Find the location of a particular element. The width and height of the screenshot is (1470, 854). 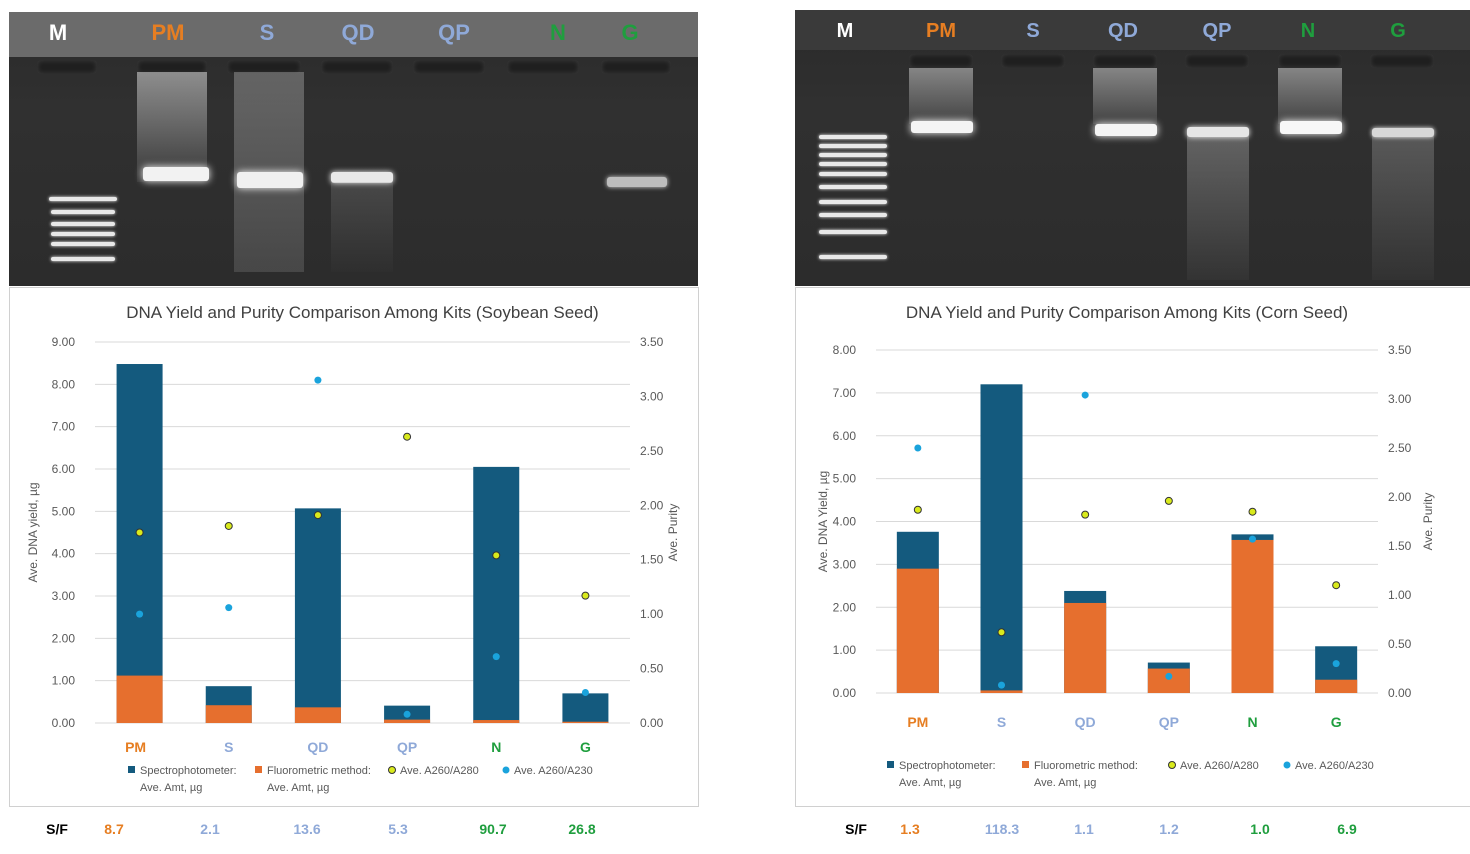

y2-tick-label: 1.00 is located at coordinates (652, 614).